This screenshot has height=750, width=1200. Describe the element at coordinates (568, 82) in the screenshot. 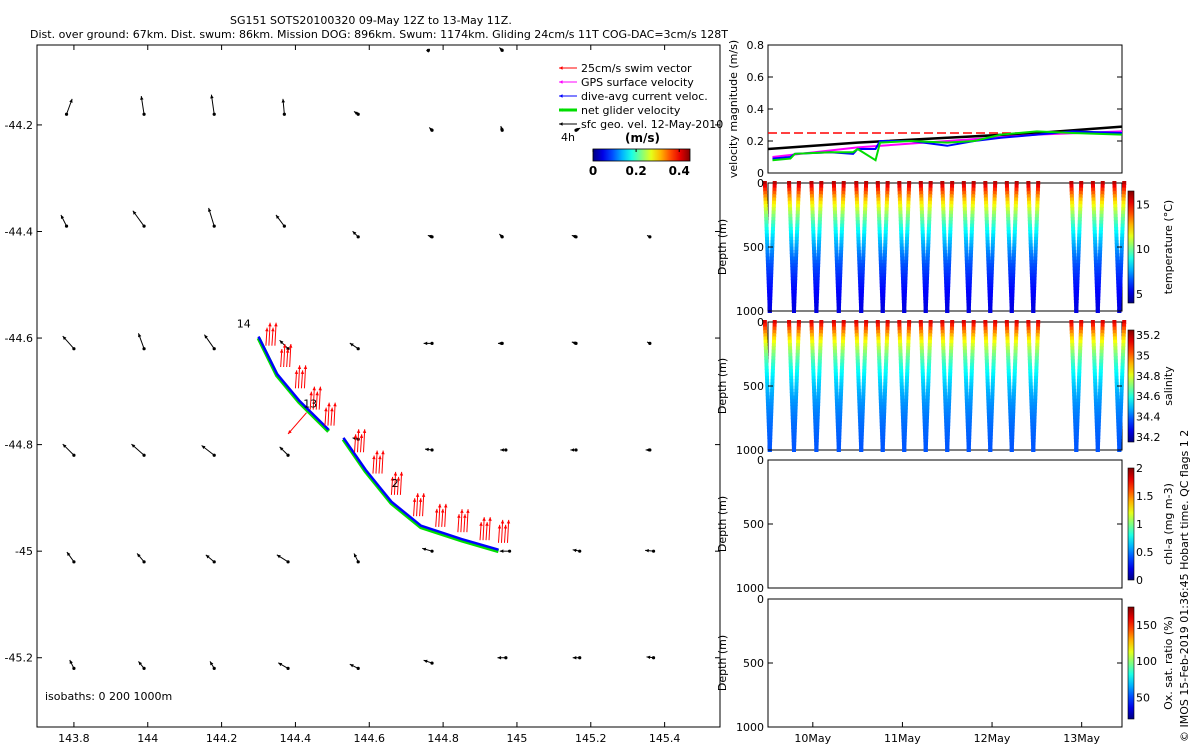

I see `legend-marker-gps` at that location.